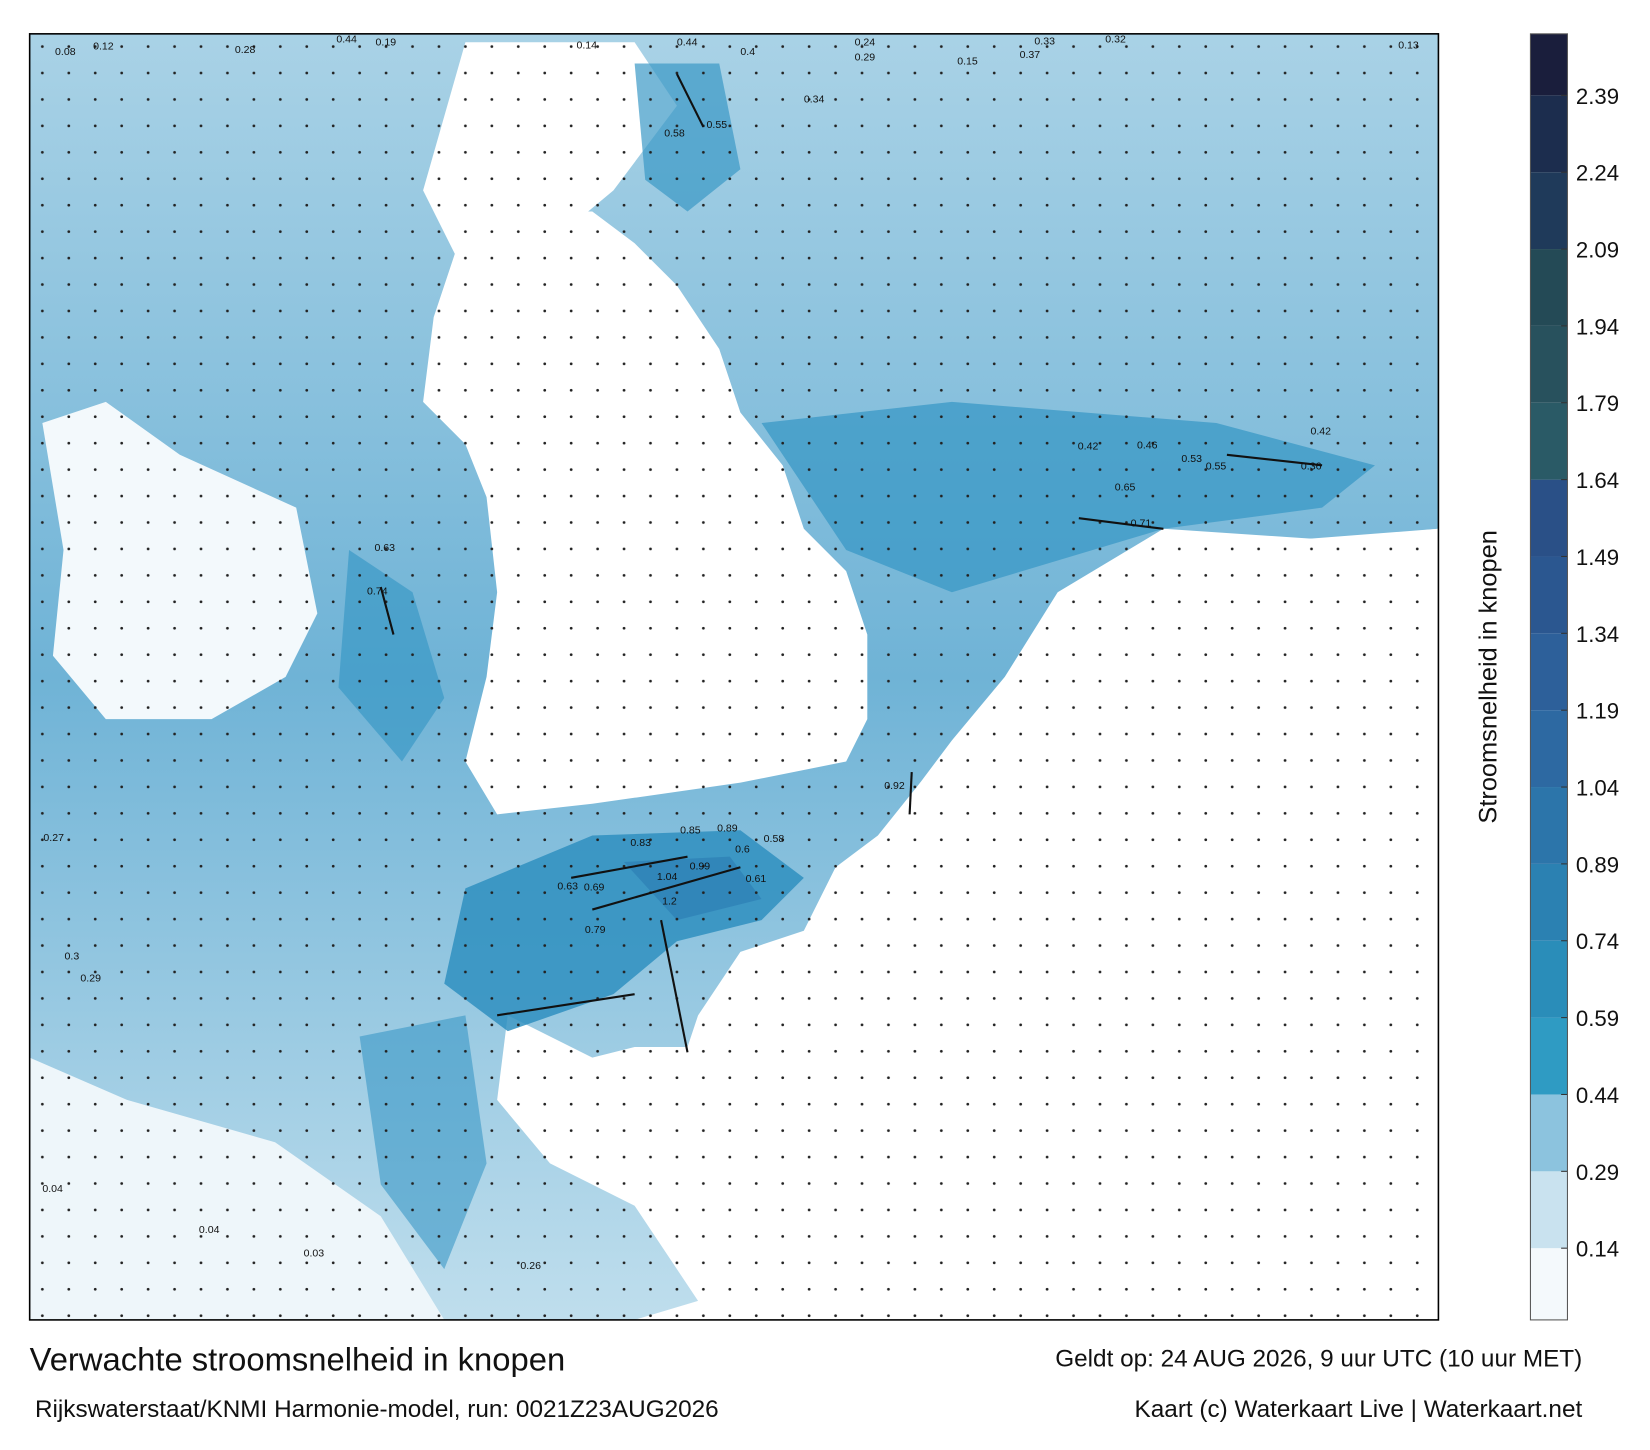  Describe the element at coordinates (814, 100) in the screenshot. I see `speed-label: 0.34` at that location.